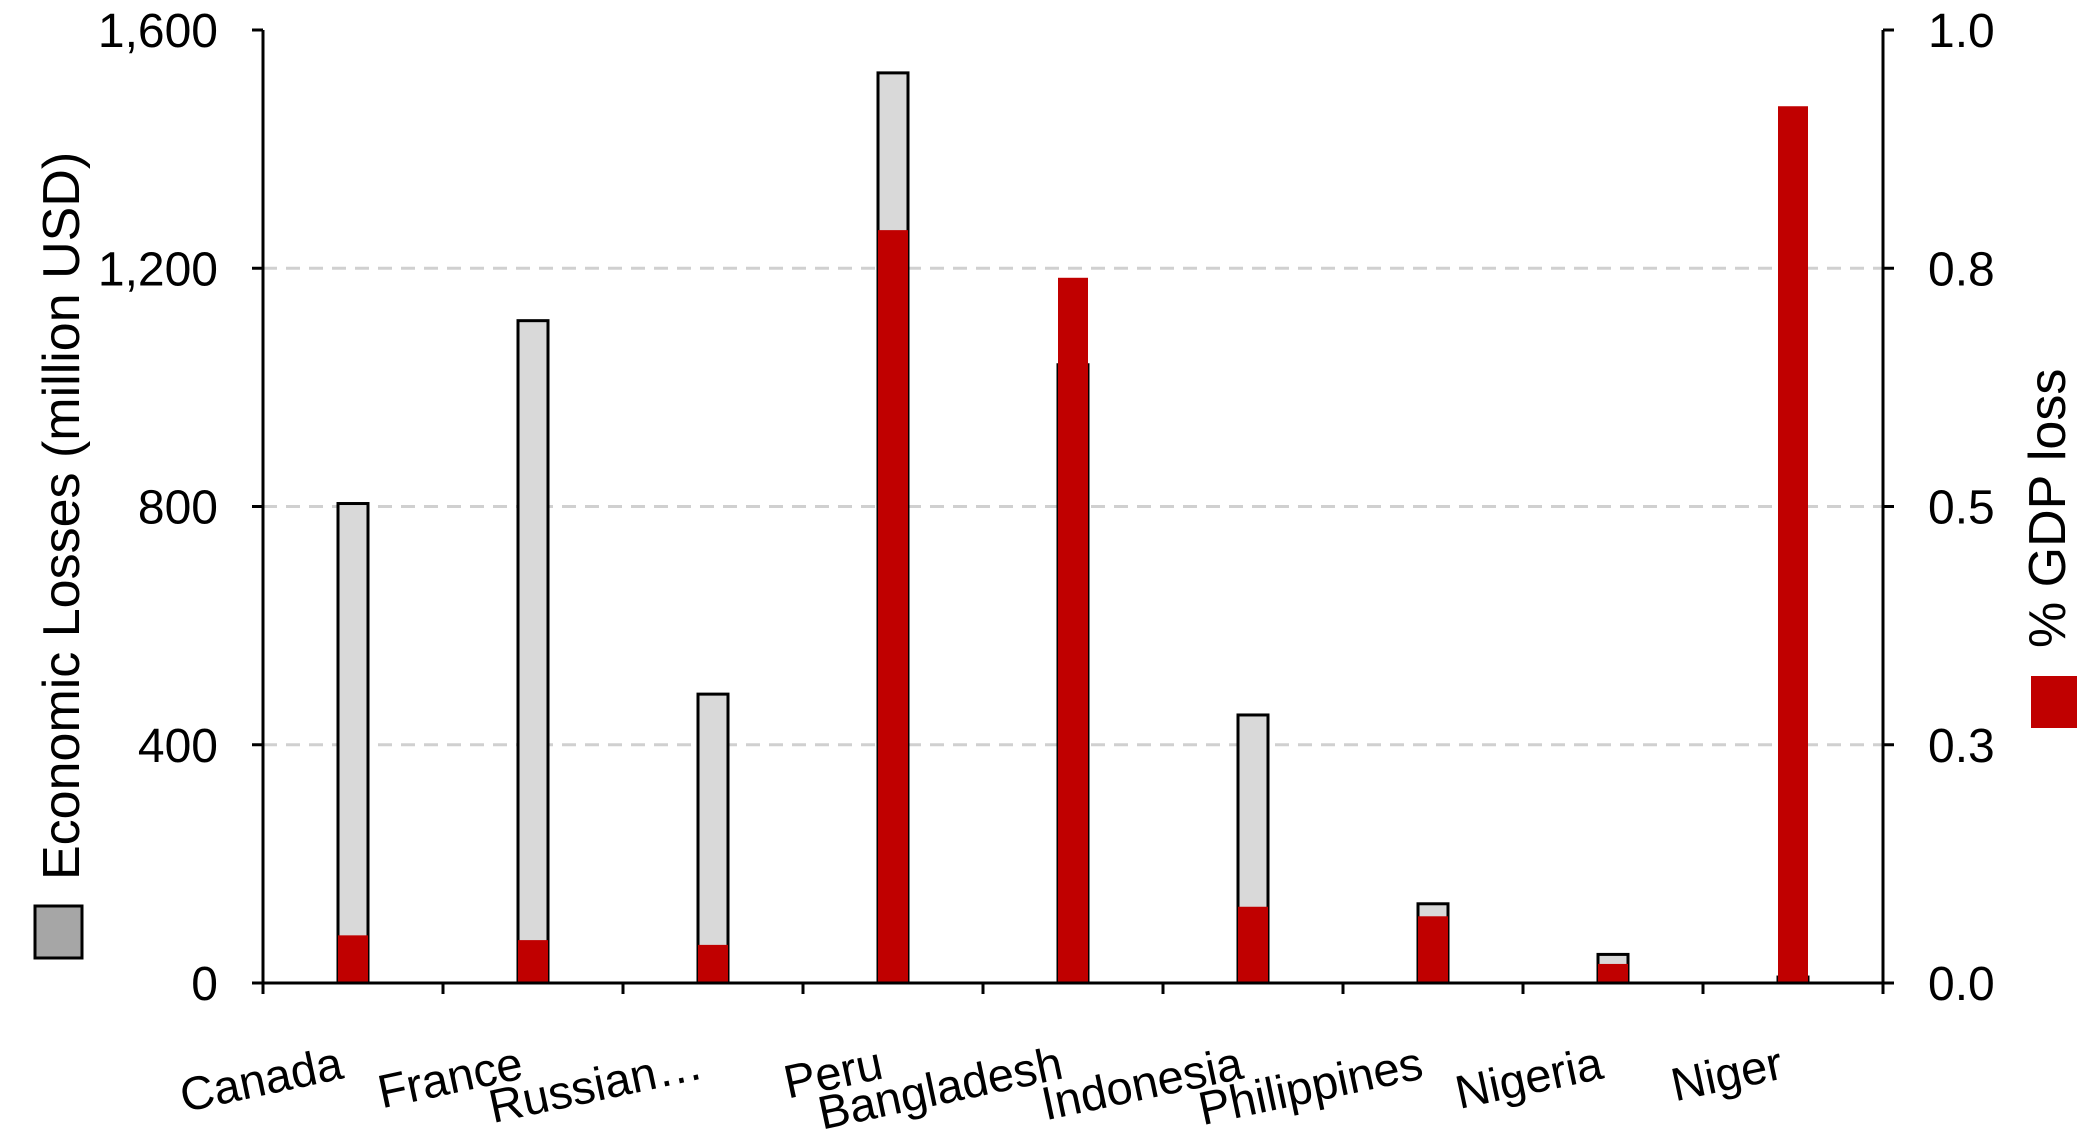 This screenshot has width=2083, height=1144. I want to click on left-tick-label: 0, so click(204, 984).